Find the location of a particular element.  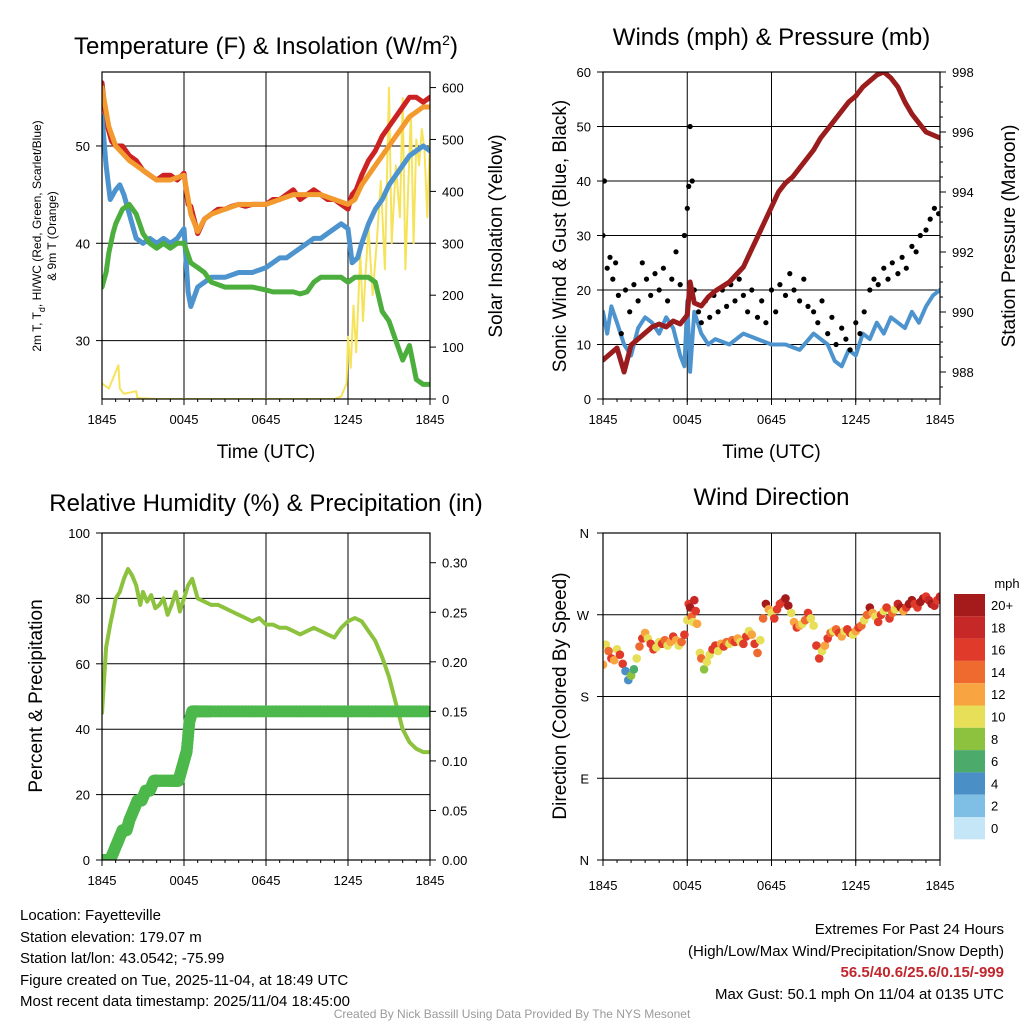

speed-legend-label: 16 is located at coordinates (998, 650).